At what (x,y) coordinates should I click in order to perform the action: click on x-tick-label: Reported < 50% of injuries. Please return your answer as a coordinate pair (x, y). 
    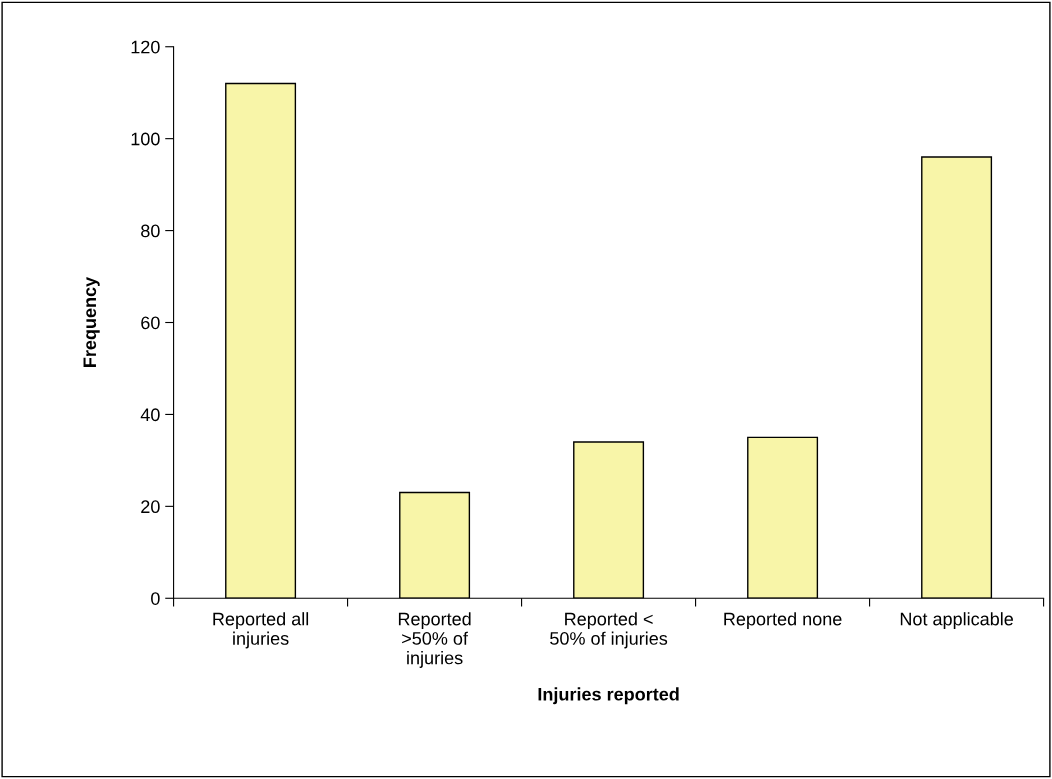
    Looking at the image, I should click on (609, 630).